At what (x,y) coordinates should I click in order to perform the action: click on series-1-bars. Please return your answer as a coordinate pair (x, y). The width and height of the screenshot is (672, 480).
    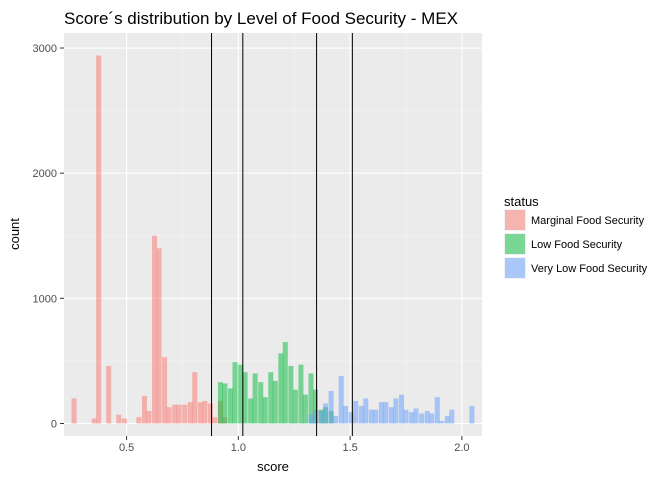
    Looking at the image, I should click on (275, 383).